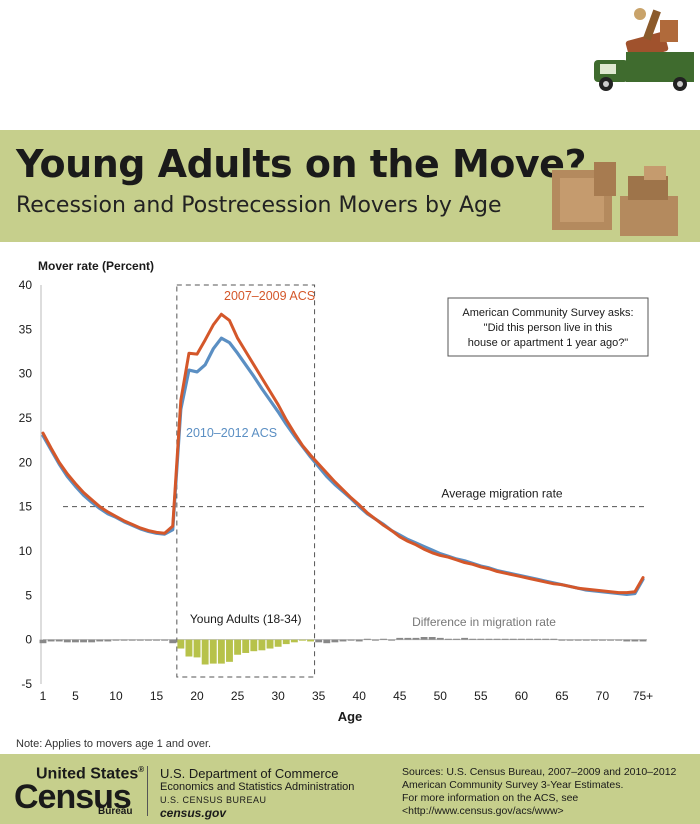 This screenshot has height=824, width=700. Describe the element at coordinates (193, 813) in the screenshot. I see `census-gov-link: census.gov` at that location.